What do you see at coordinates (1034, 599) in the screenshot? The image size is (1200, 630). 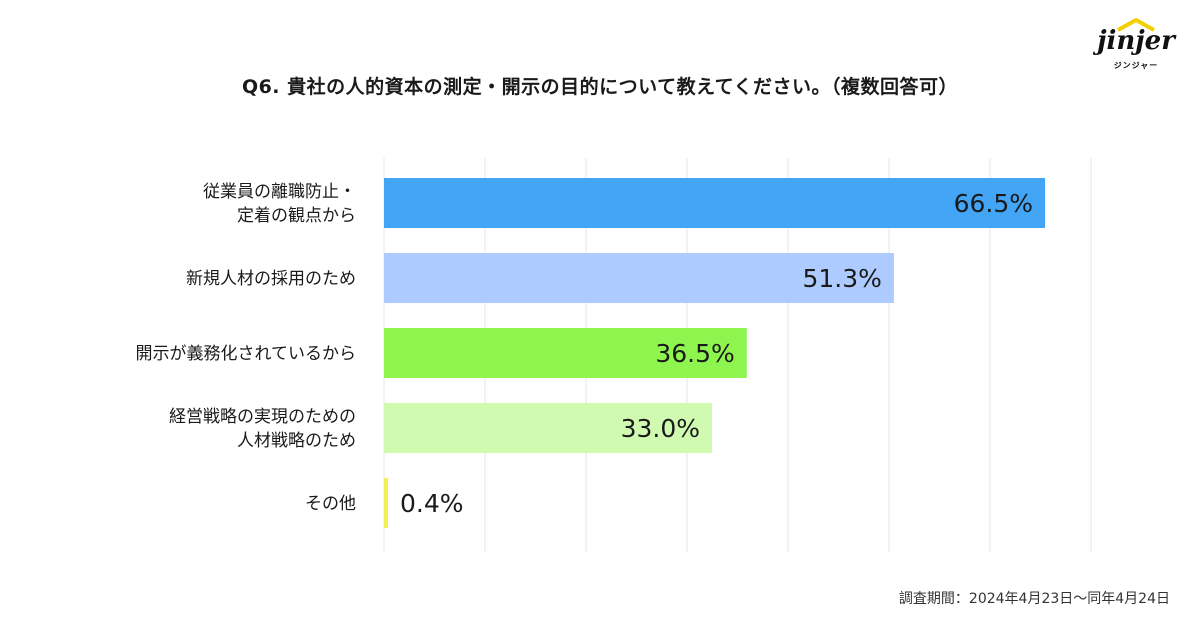 I see `survey-period: 調査期間：2024年4月23日〜同年4月24日` at bounding box center [1034, 599].